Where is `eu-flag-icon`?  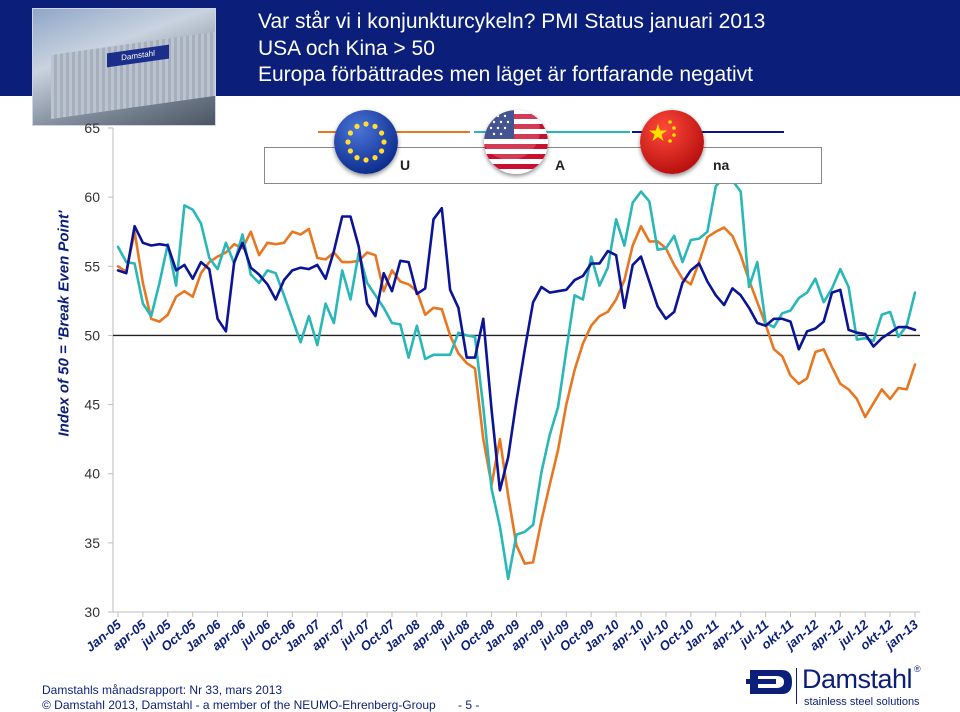
eu-flag-icon is located at coordinates (366, 142).